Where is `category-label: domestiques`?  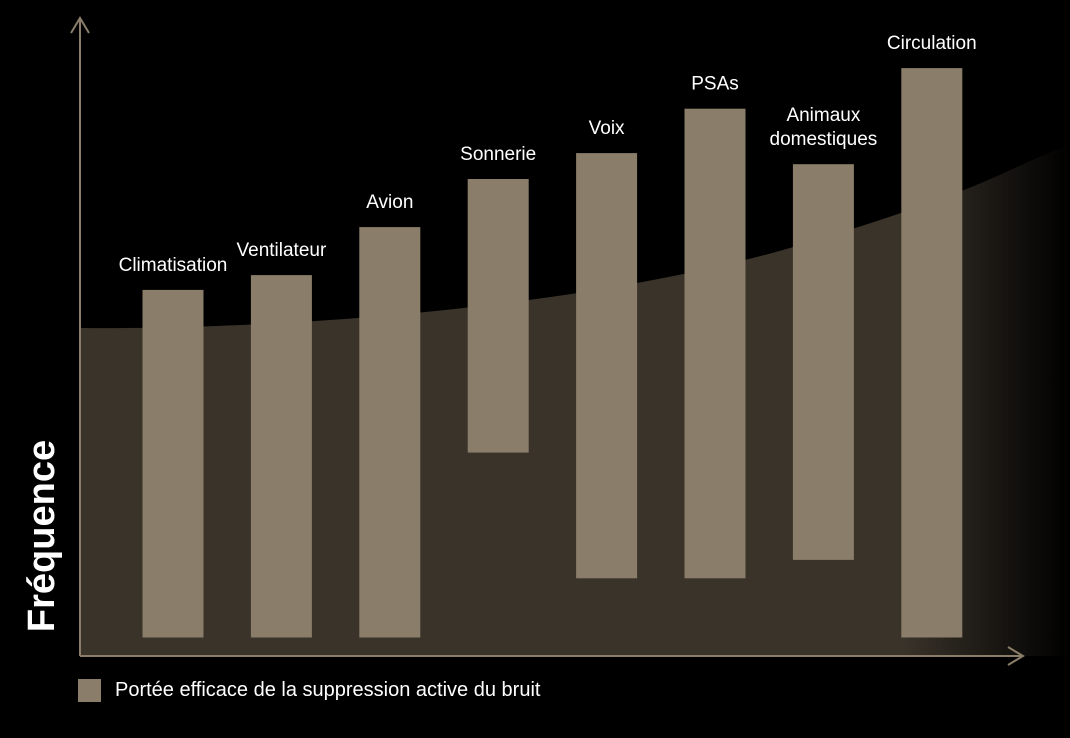 category-label: domestiques is located at coordinates (824, 139).